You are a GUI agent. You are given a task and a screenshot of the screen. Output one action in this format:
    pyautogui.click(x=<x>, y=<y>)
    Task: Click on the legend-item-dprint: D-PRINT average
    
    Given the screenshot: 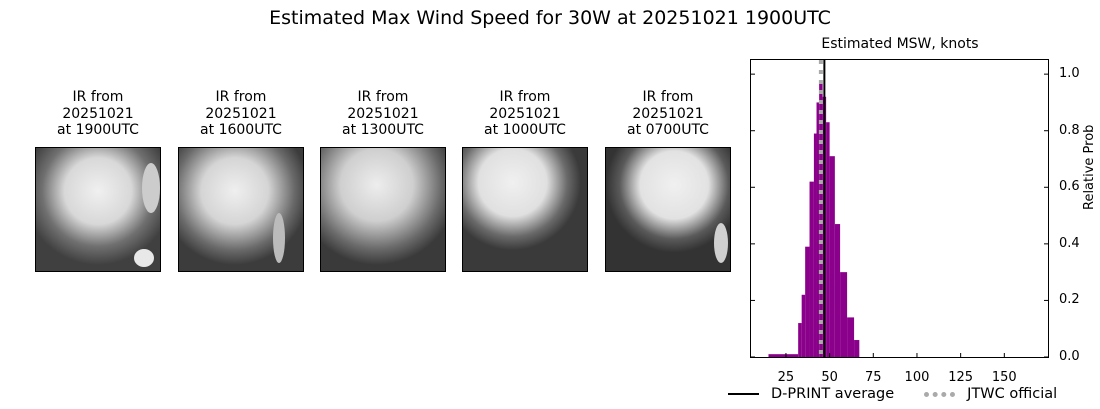 What is the action you would take?
    pyautogui.click(x=811, y=394)
    